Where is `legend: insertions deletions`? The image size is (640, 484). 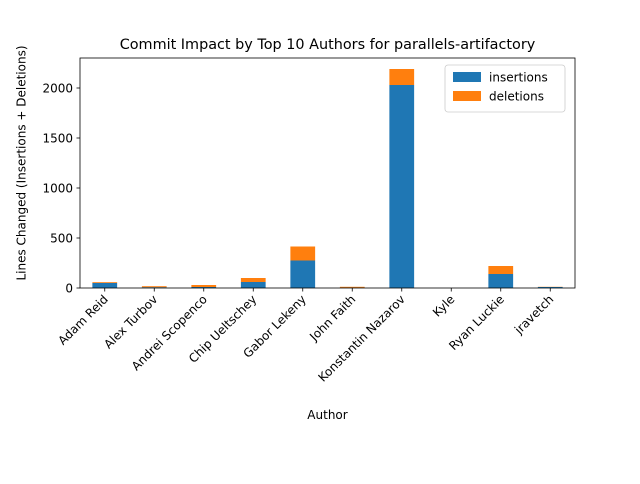 legend: insertions deletions is located at coordinates (505, 88).